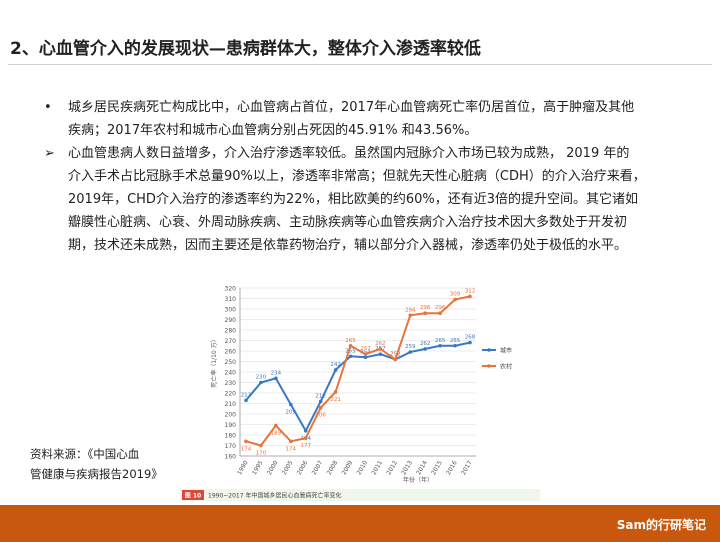  I want to click on data-label: 294, so click(410, 310).